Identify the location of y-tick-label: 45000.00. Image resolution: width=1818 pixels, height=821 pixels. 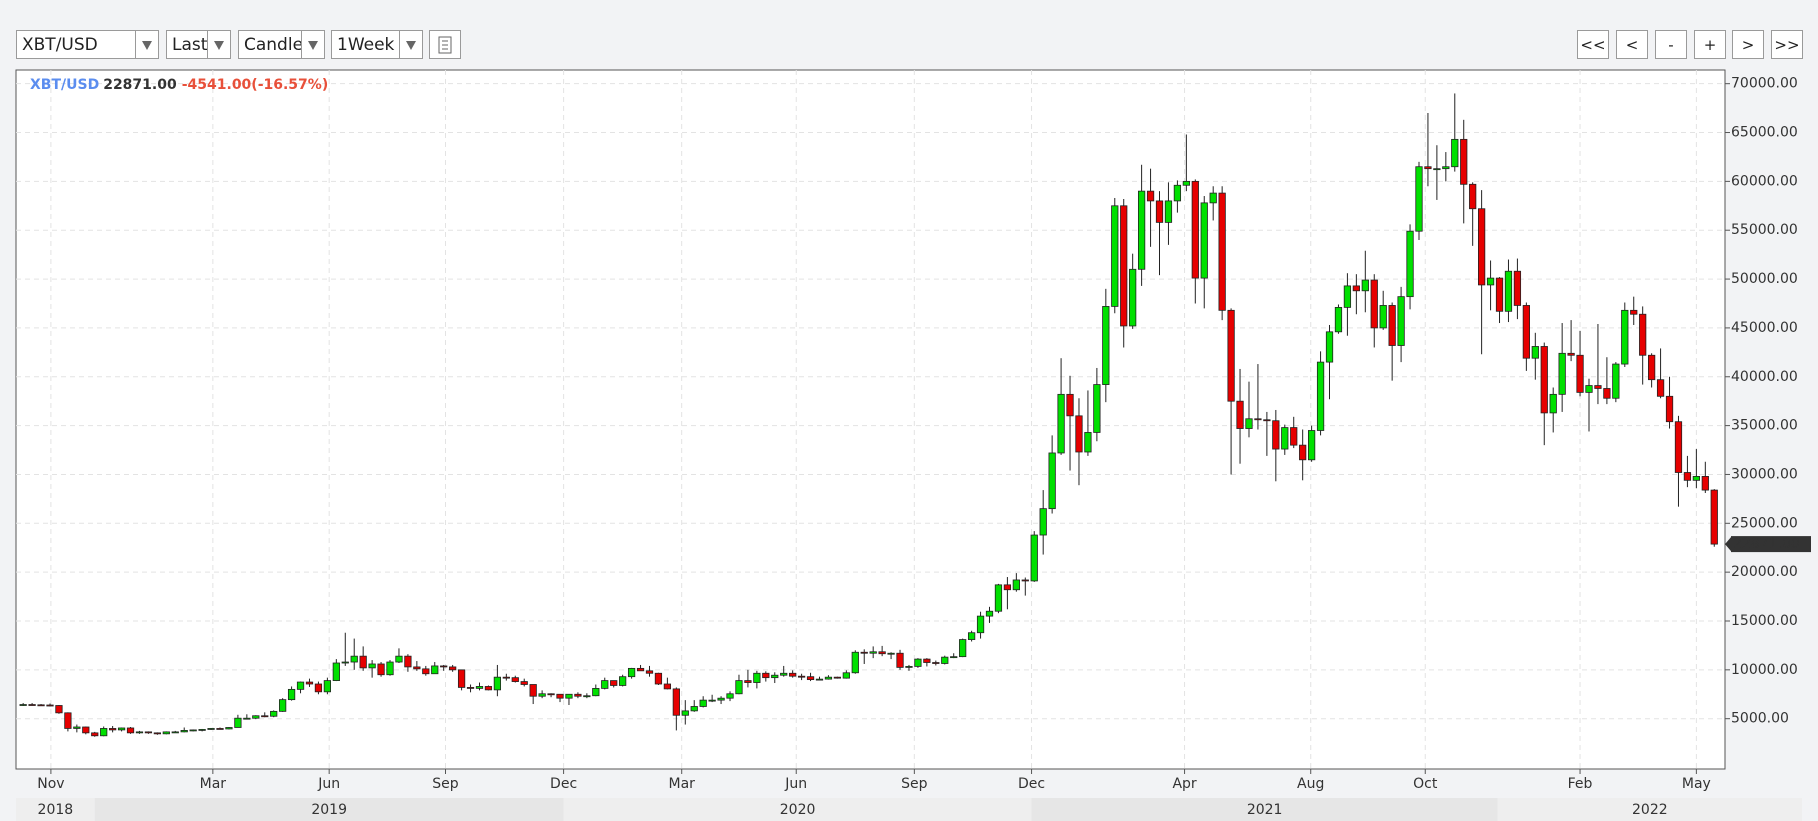
(1764, 328).